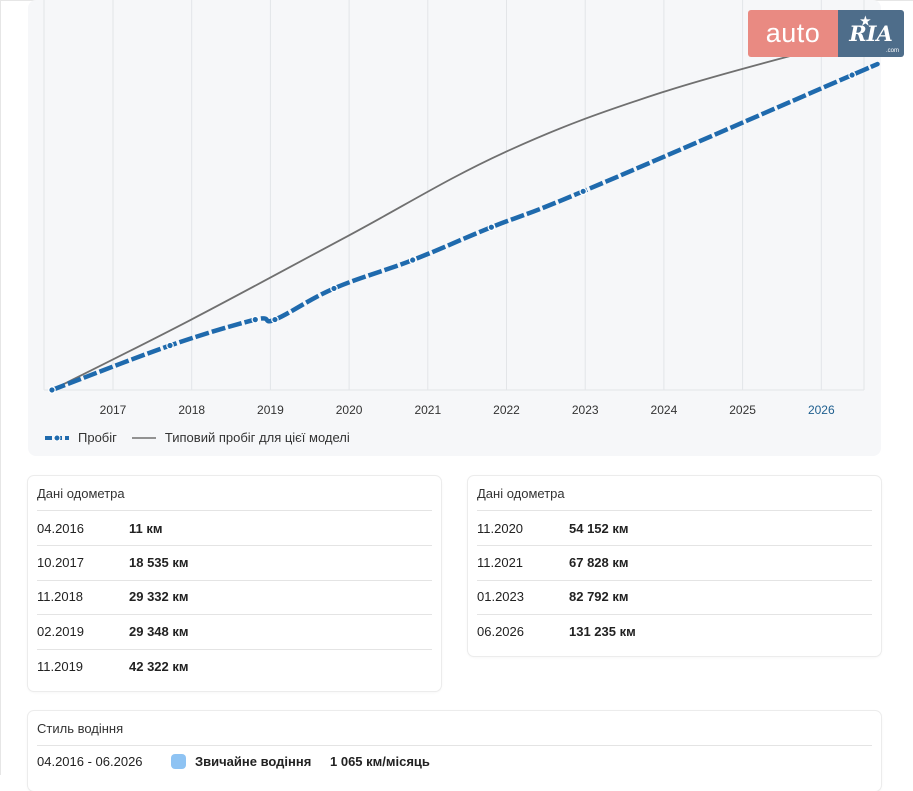 This screenshot has width=913, height=791. What do you see at coordinates (742, 410) in the screenshot?
I see `x-tick-label: 2025` at bounding box center [742, 410].